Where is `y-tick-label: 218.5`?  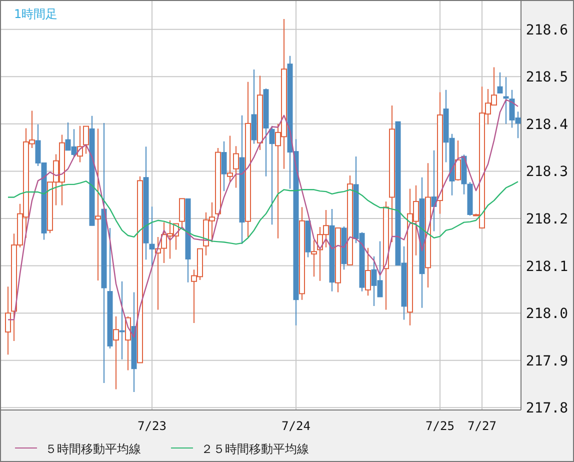 y-tick-label: 218.5 is located at coordinates (547, 78).